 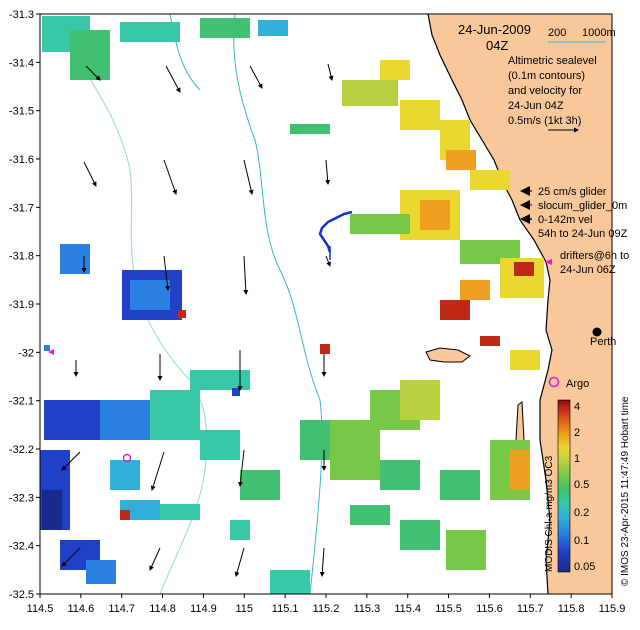 I want to click on y-tick-label: -31.9, so click(x=21, y=305).